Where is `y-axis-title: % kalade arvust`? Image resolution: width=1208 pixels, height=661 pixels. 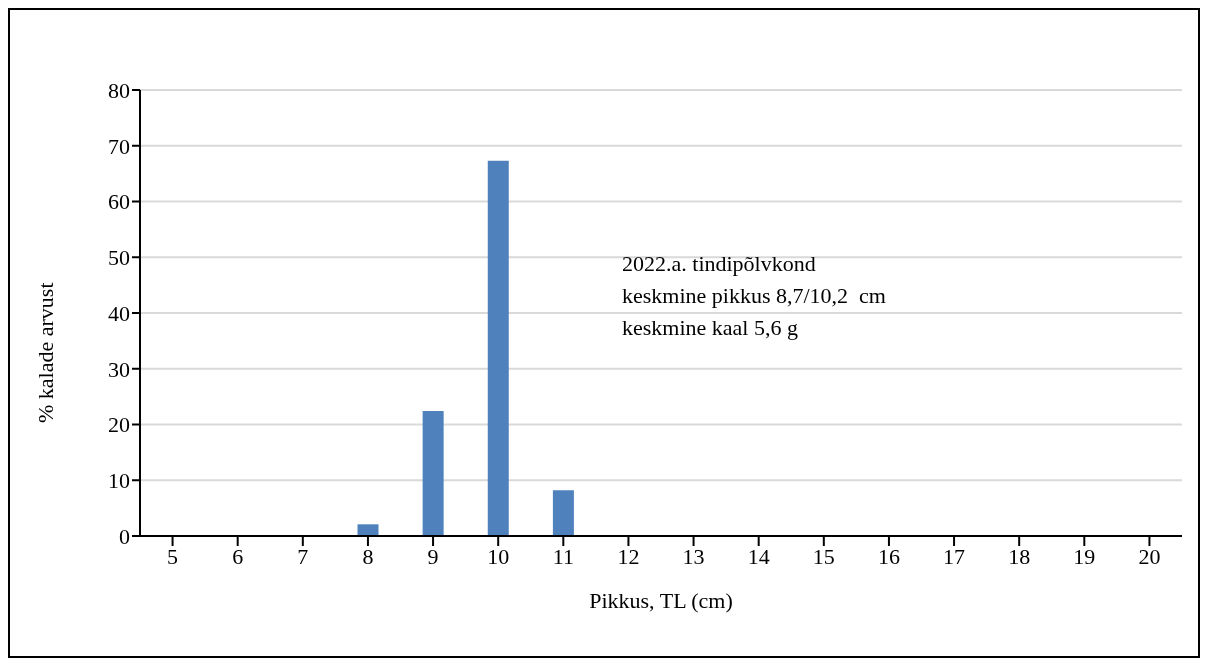 y-axis-title: % kalade arvust is located at coordinates (45, 352).